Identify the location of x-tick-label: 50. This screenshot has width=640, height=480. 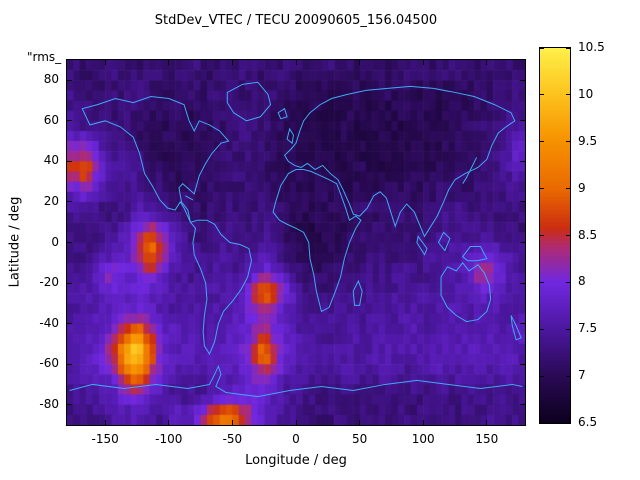
(359, 439).